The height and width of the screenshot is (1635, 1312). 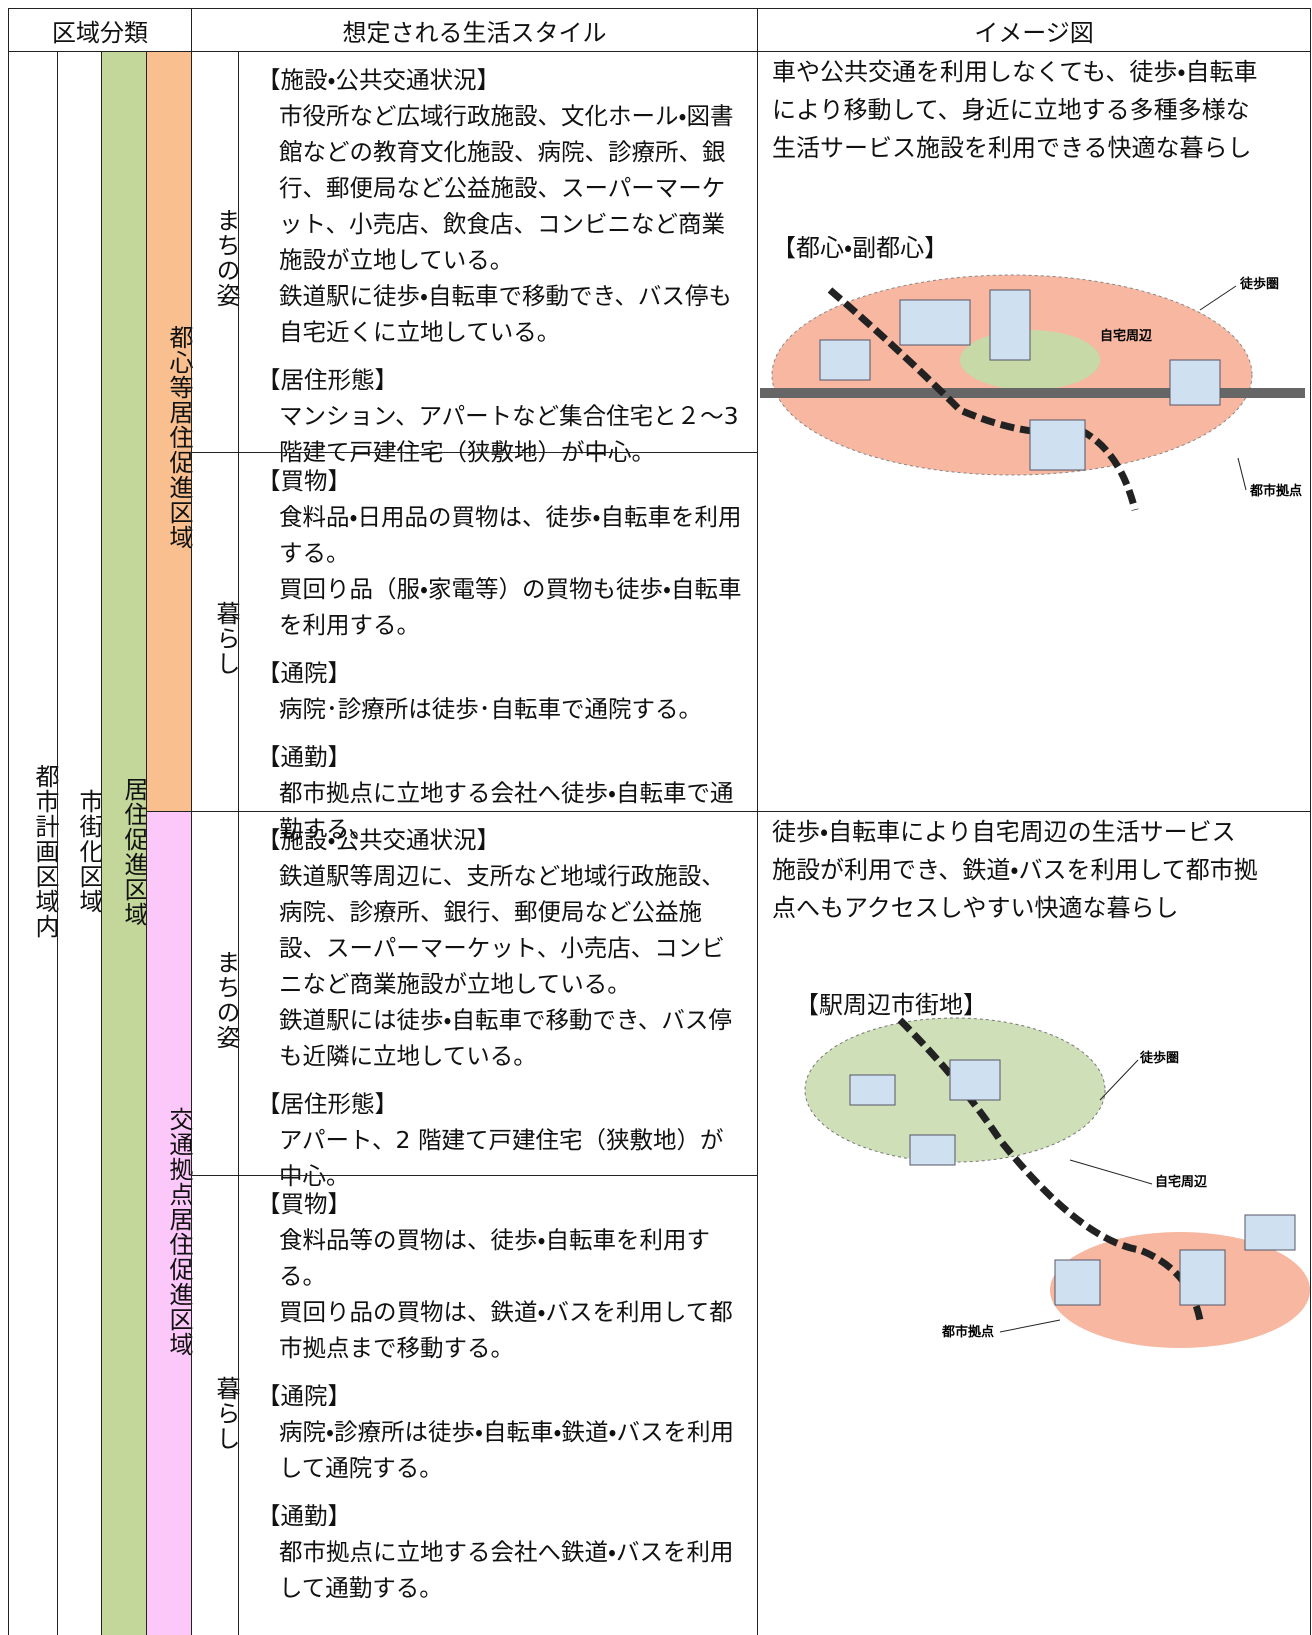 What do you see at coordinates (510, 607) in the screenshot?
I see `item-text: 買回り品（服・家電等）の買物も徒歩・自転車を利用する。` at bounding box center [510, 607].